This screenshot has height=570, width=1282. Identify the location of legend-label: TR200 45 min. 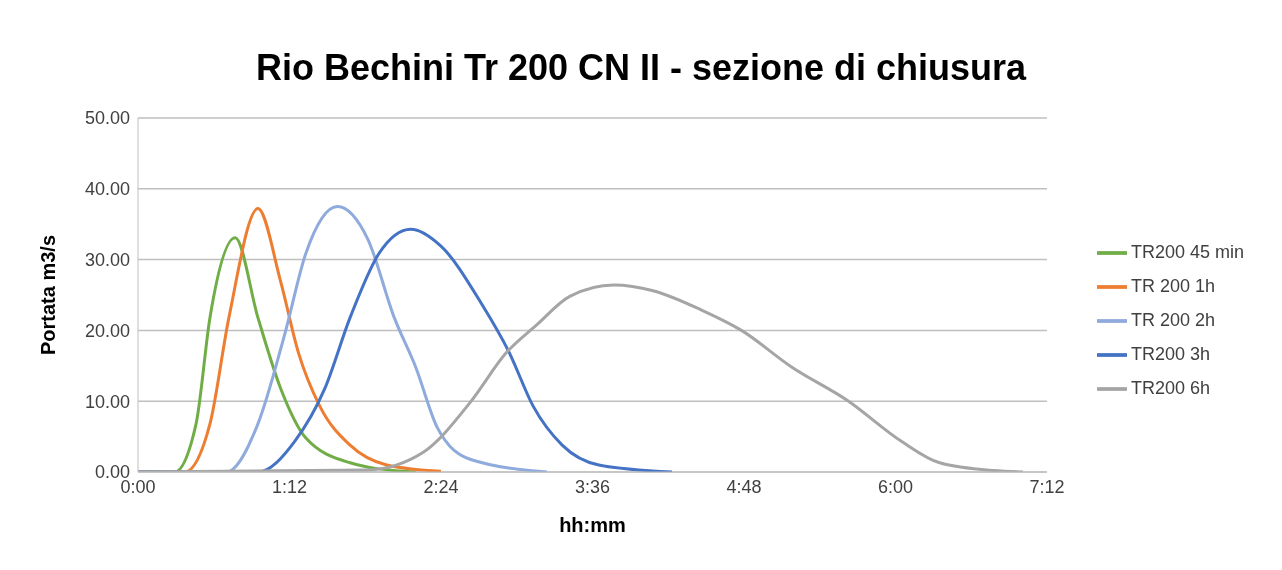
(1187, 252).